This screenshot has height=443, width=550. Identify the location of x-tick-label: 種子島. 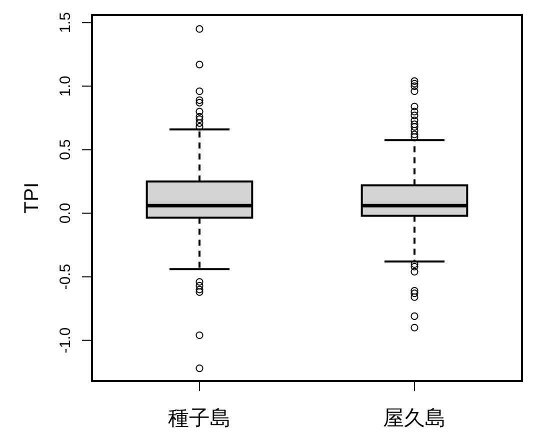
(199, 418).